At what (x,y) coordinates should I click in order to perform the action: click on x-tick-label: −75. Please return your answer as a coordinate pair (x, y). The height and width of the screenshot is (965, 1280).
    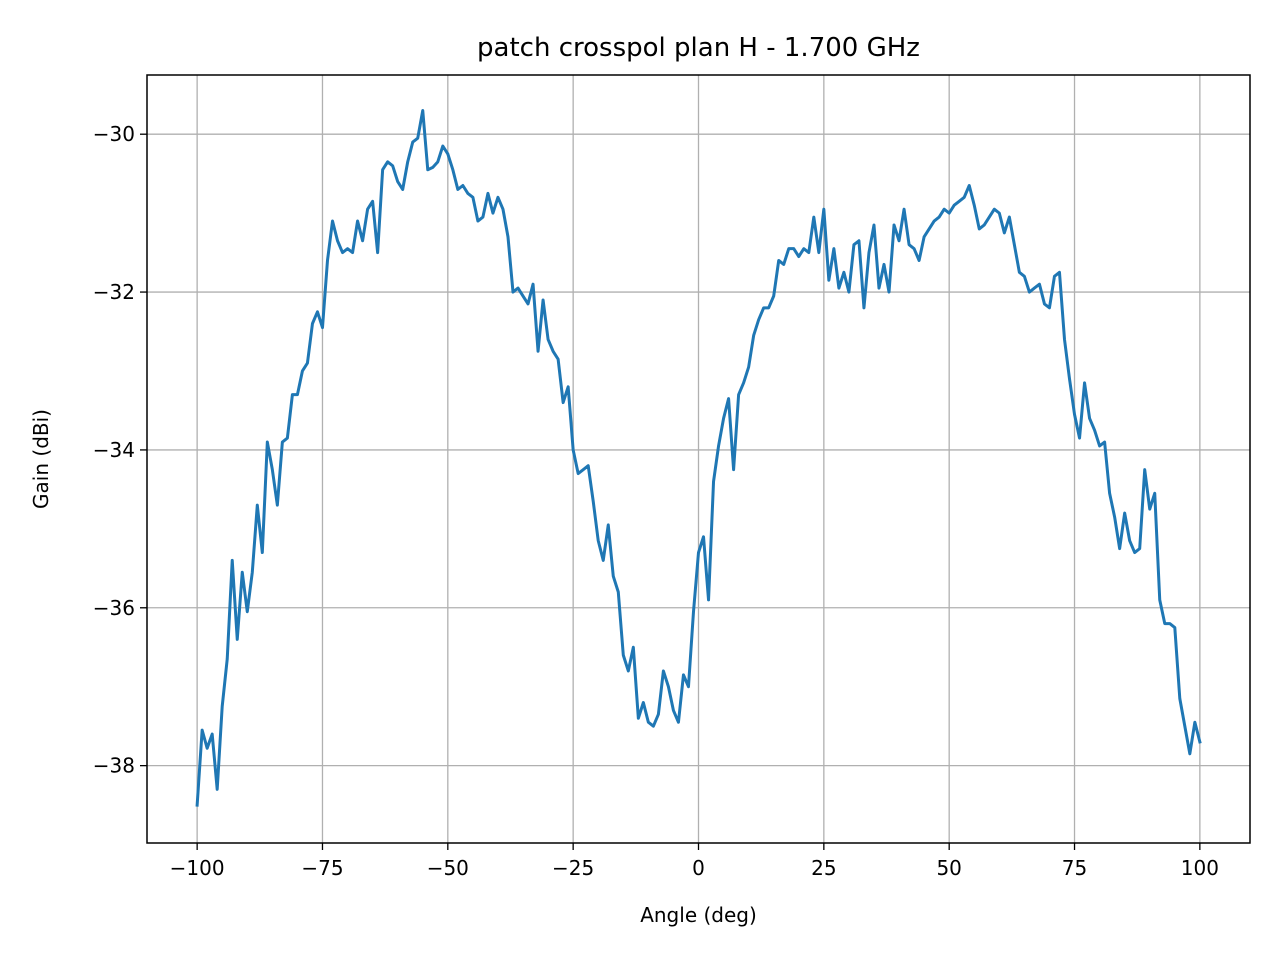
    Looking at the image, I should click on (322, 868).